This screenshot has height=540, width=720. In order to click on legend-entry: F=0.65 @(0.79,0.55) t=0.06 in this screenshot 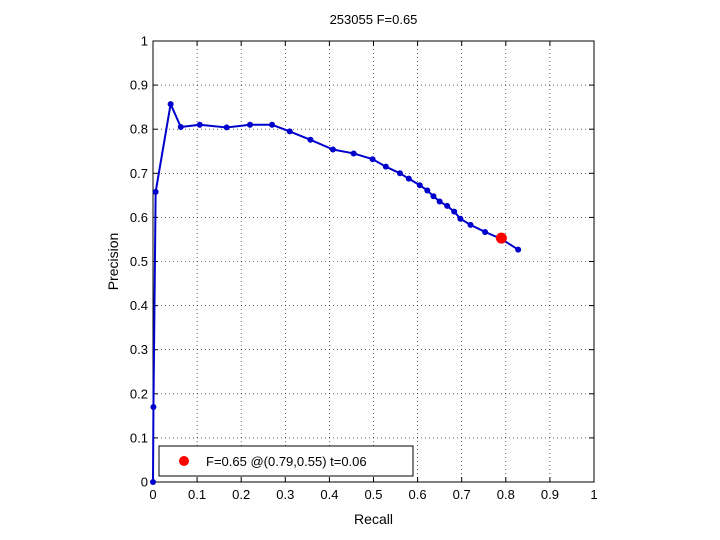, I will do `click(286, 461)`.